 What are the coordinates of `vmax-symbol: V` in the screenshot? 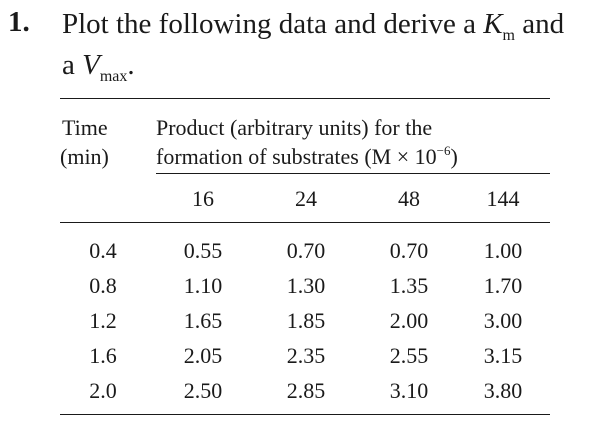 It's located at (91, 65).